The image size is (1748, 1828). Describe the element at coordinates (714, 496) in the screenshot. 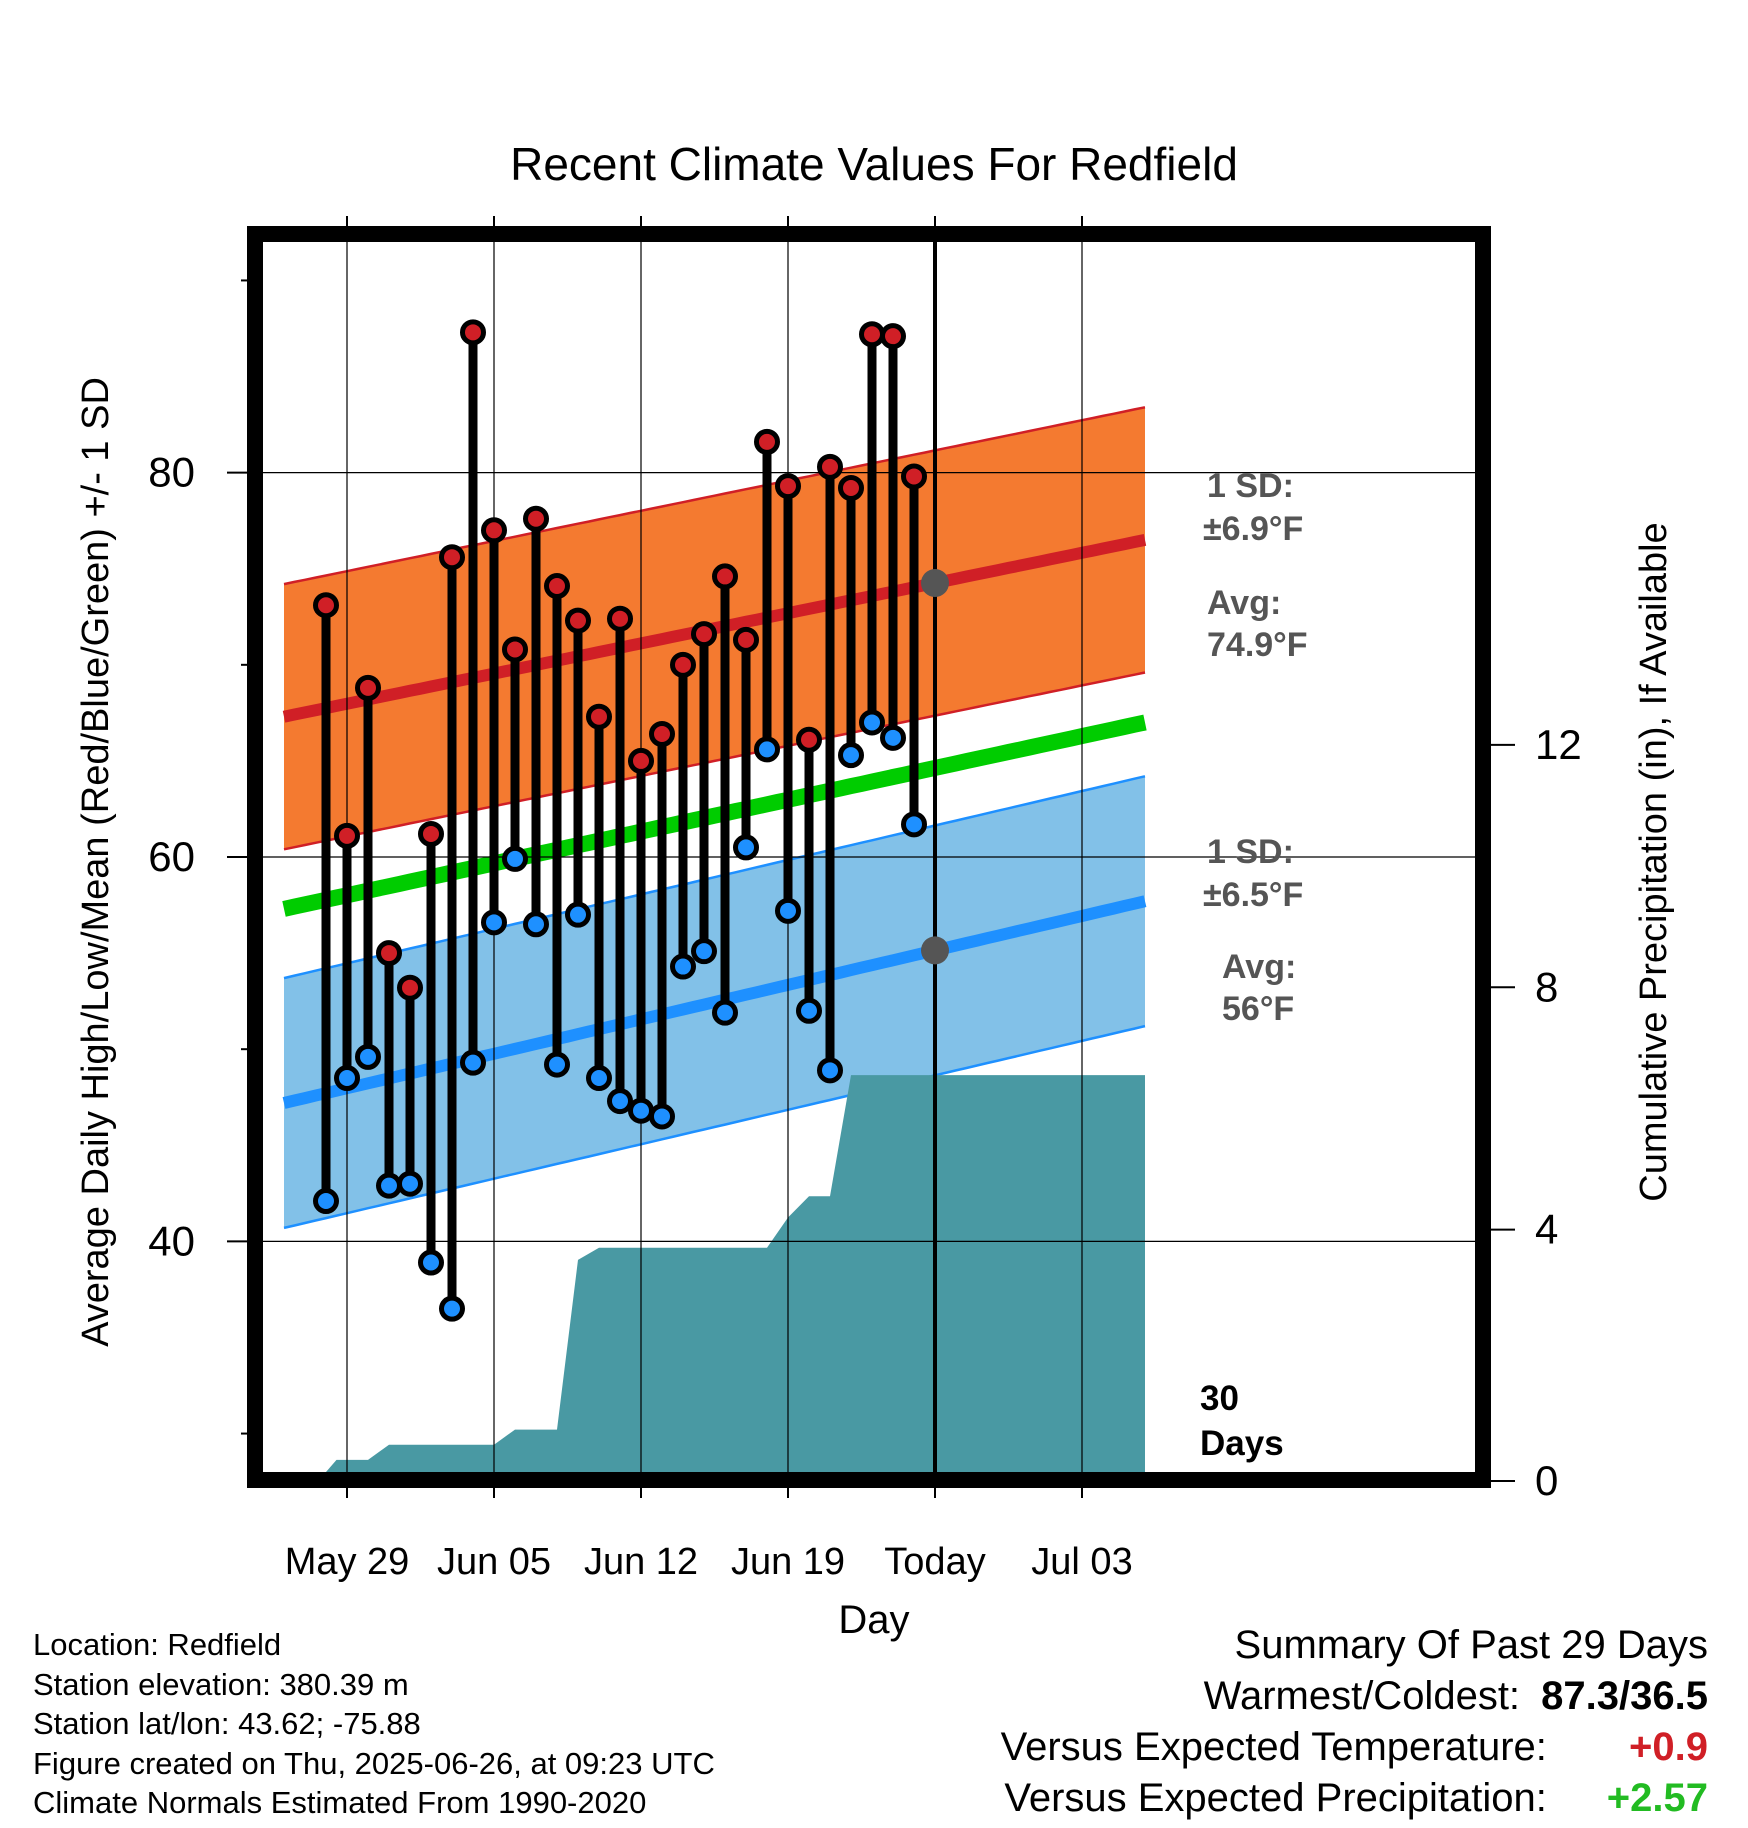

I see `high-sd-upper-line` at that location.